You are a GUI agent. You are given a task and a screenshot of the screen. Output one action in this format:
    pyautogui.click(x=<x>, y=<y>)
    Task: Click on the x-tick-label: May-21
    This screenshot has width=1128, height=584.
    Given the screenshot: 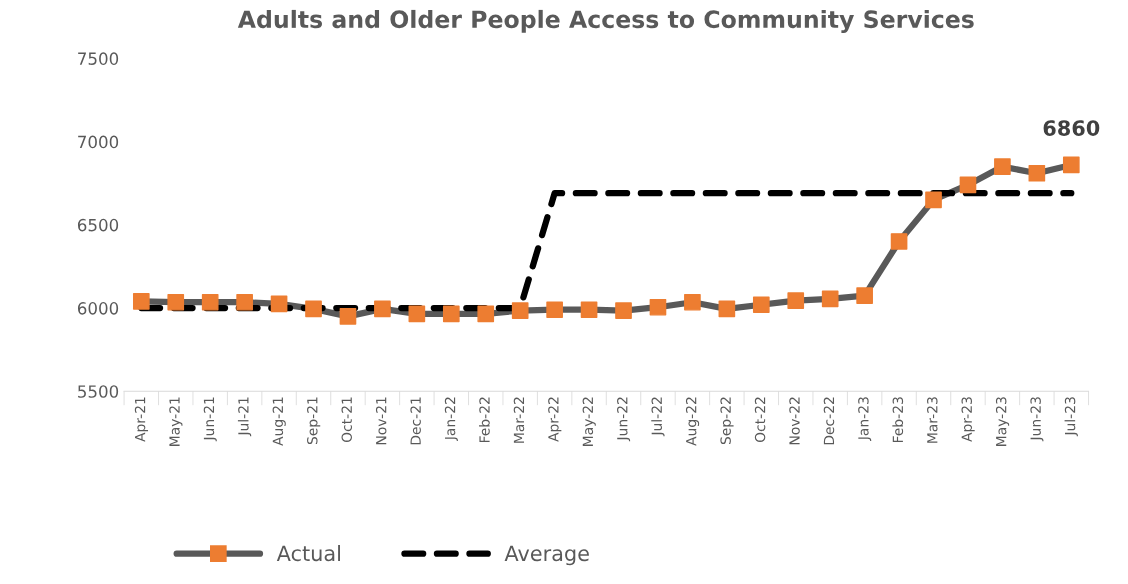 What is the action you would take?
    pyautogui.click(x=176, y=421)
    